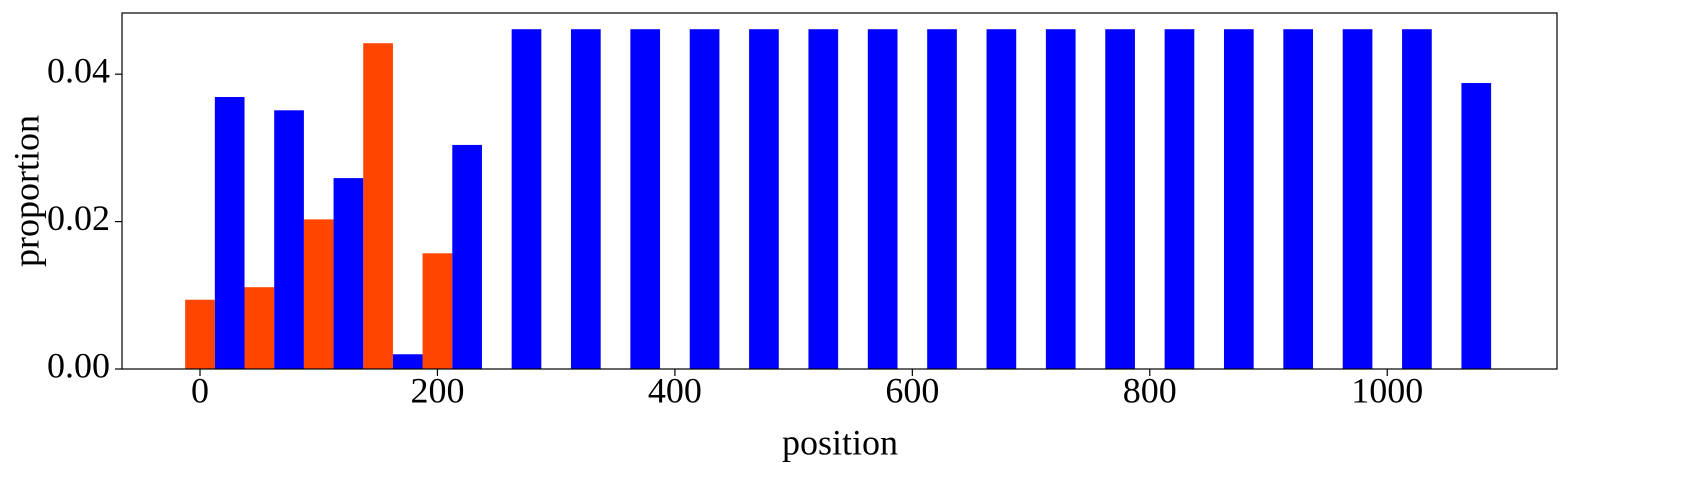 This screenshot has width=1694, height=497. What do you see at coordinates (675, 390) in the screenshot?
I see `x-tick-label: 400` at bounding box center [675, 390].